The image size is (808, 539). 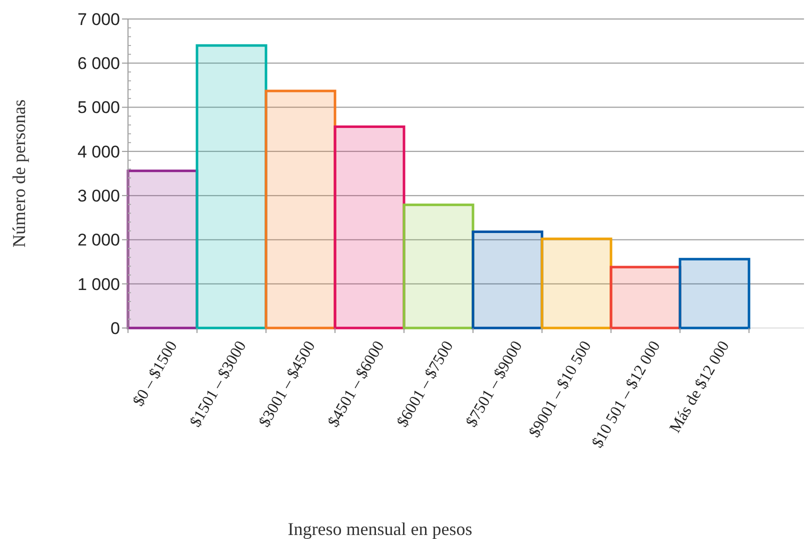 I want to click on x-axis-title: Ingreso mensual en pesos, so click(x=380, y=529).